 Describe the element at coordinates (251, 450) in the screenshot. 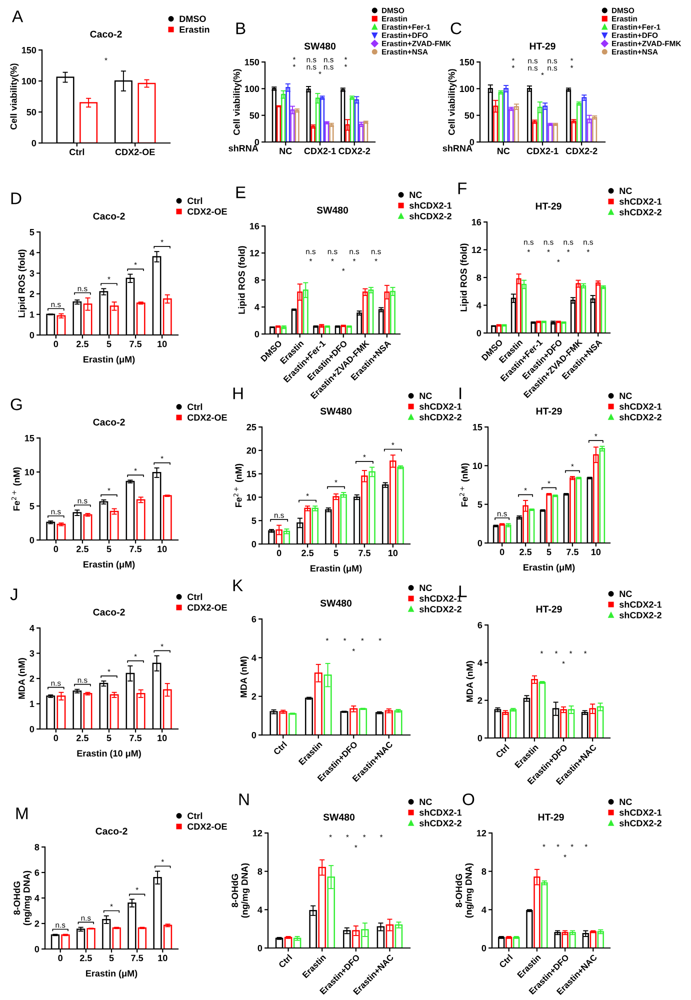

I see `y-tick-label: 20` at that location.